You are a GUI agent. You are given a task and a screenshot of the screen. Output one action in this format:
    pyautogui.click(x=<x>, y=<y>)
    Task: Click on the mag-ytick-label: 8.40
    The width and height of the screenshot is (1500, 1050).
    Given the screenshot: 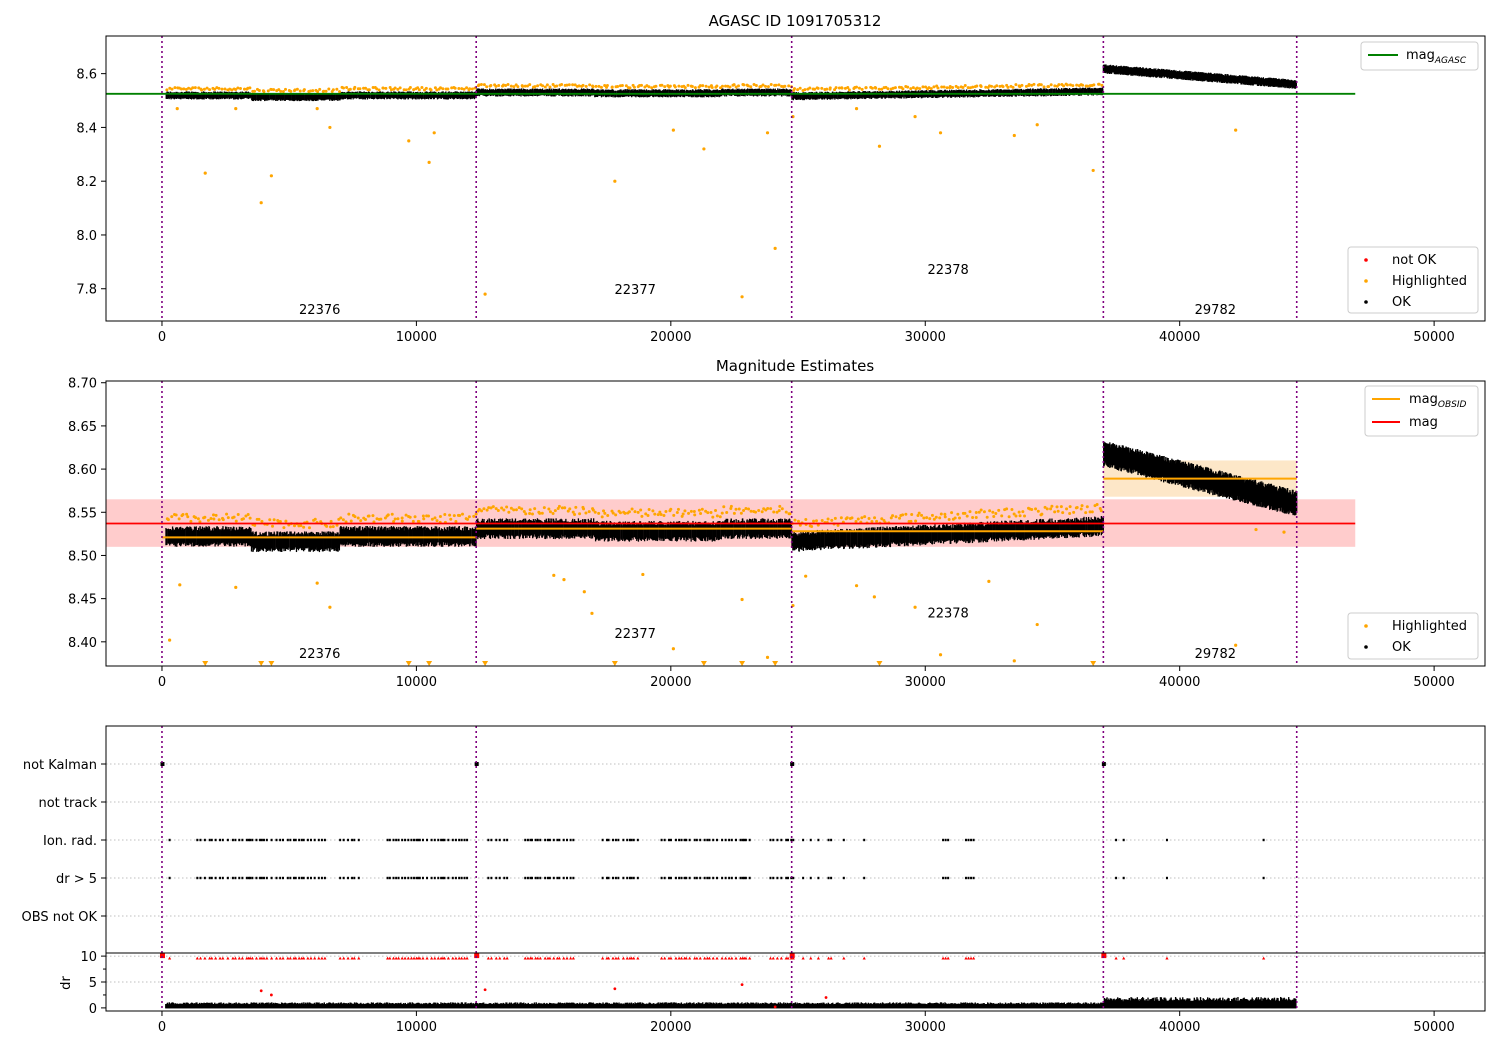 What is the action you would take?
    pyautogui.click(x=82, y=643)
    